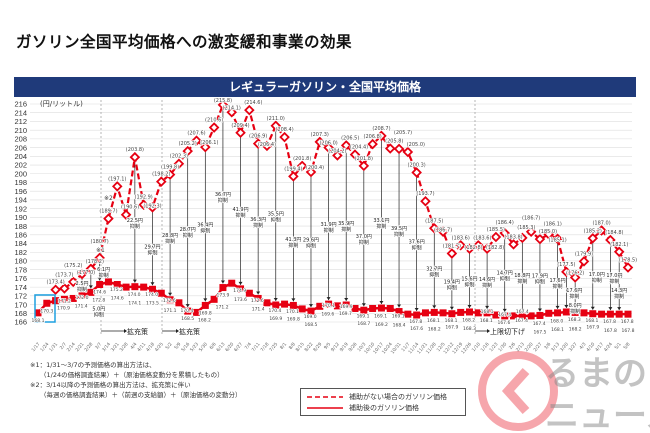  Describe the element at coordinates (20, 278) in the screenshot. I see `y-tick-label: 176` at that location.